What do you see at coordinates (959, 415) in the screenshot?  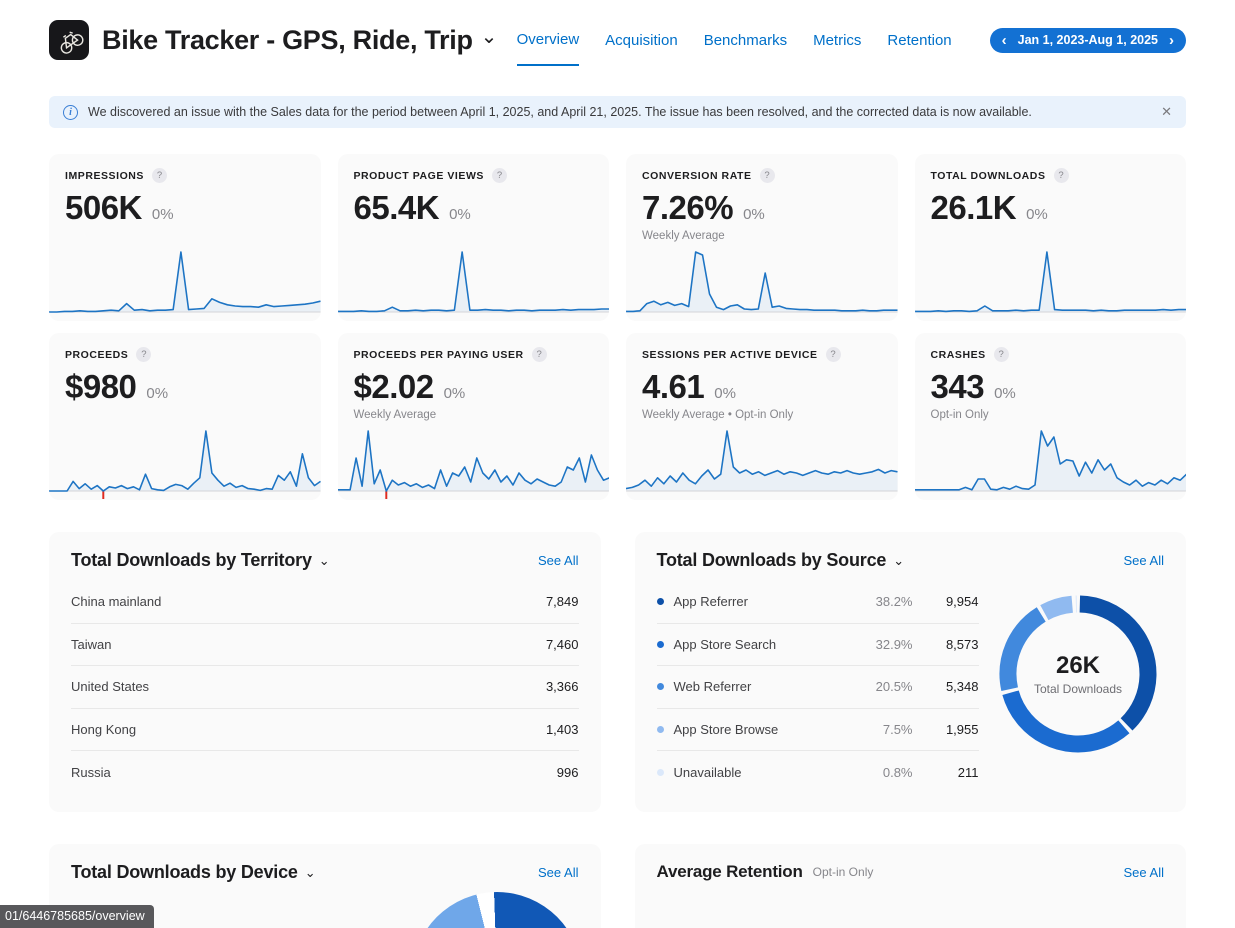 I see `metric-sublabel: Opt-in Only` at bounding box center [959, 415].